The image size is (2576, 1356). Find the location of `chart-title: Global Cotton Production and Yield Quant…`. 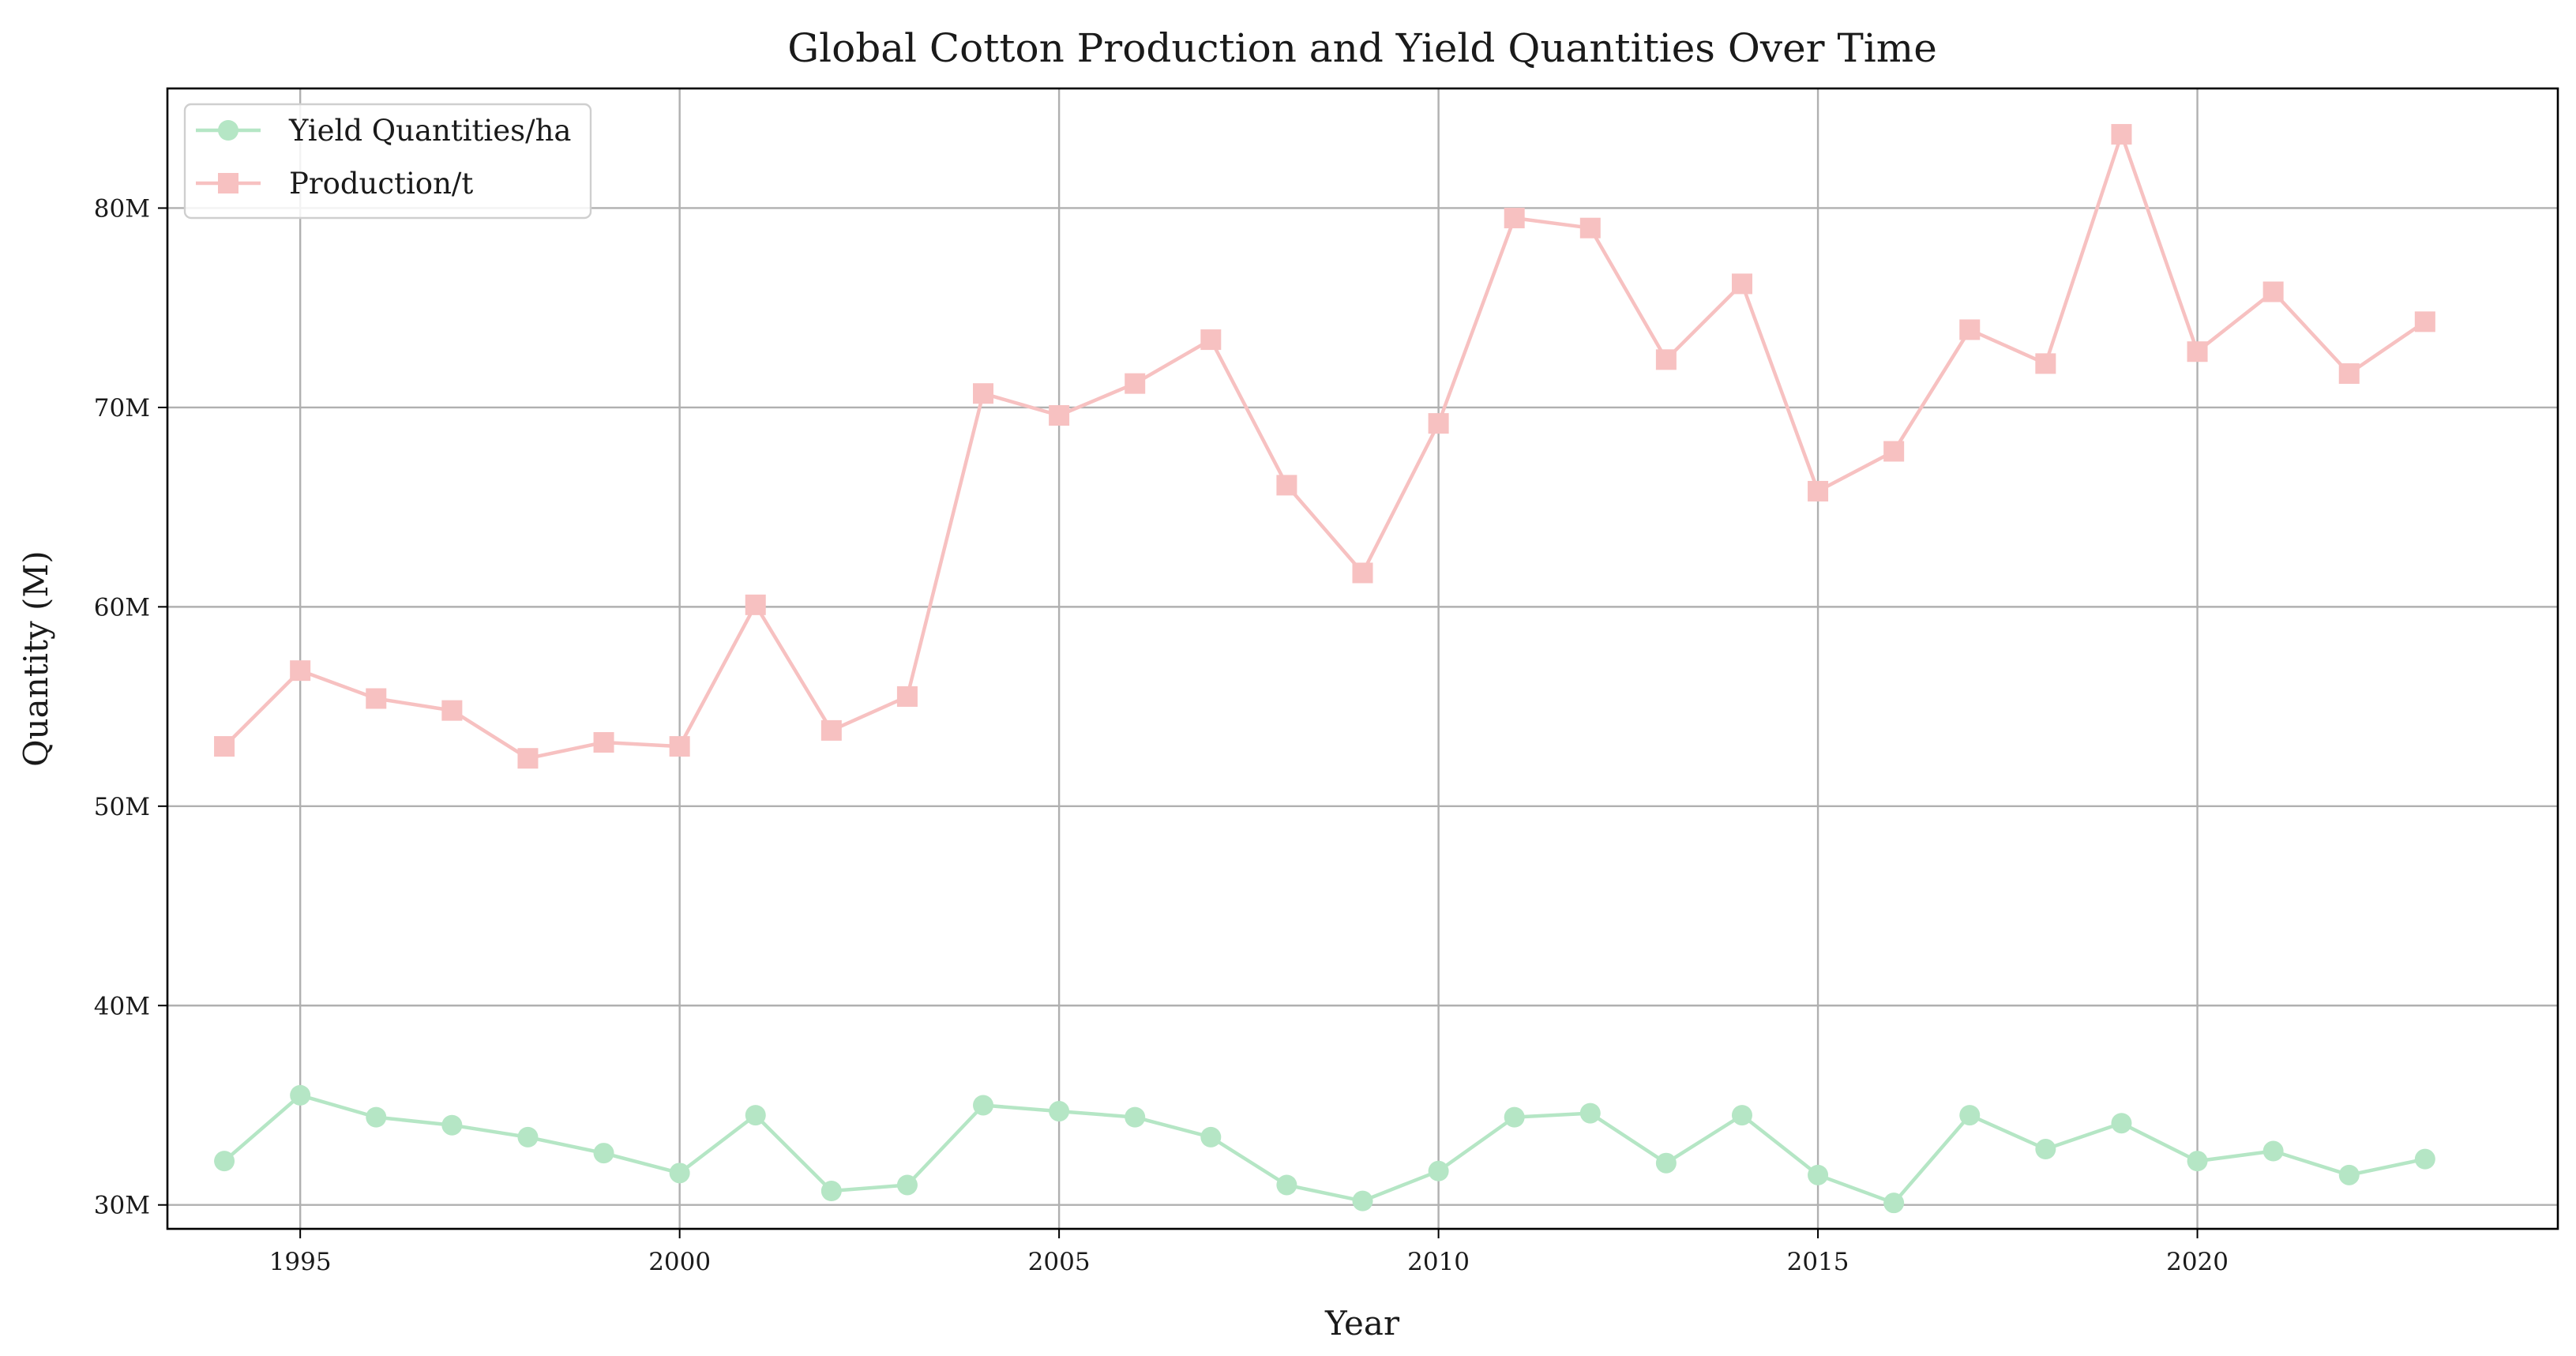

chart-title: Global Cotton Production and Yield Quant… is located at coordinates (1362, 48).